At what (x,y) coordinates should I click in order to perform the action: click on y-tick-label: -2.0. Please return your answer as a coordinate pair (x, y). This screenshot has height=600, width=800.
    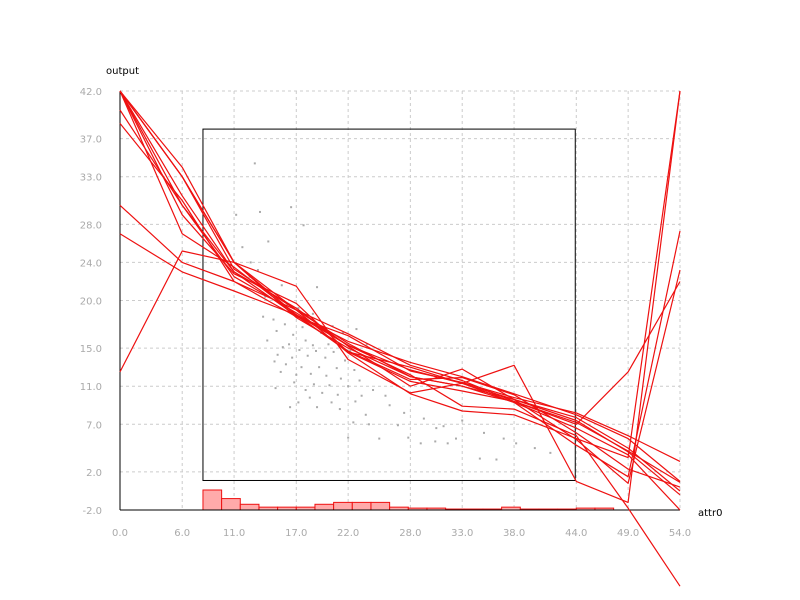
    Looking at the image, I should click on (92, 511).